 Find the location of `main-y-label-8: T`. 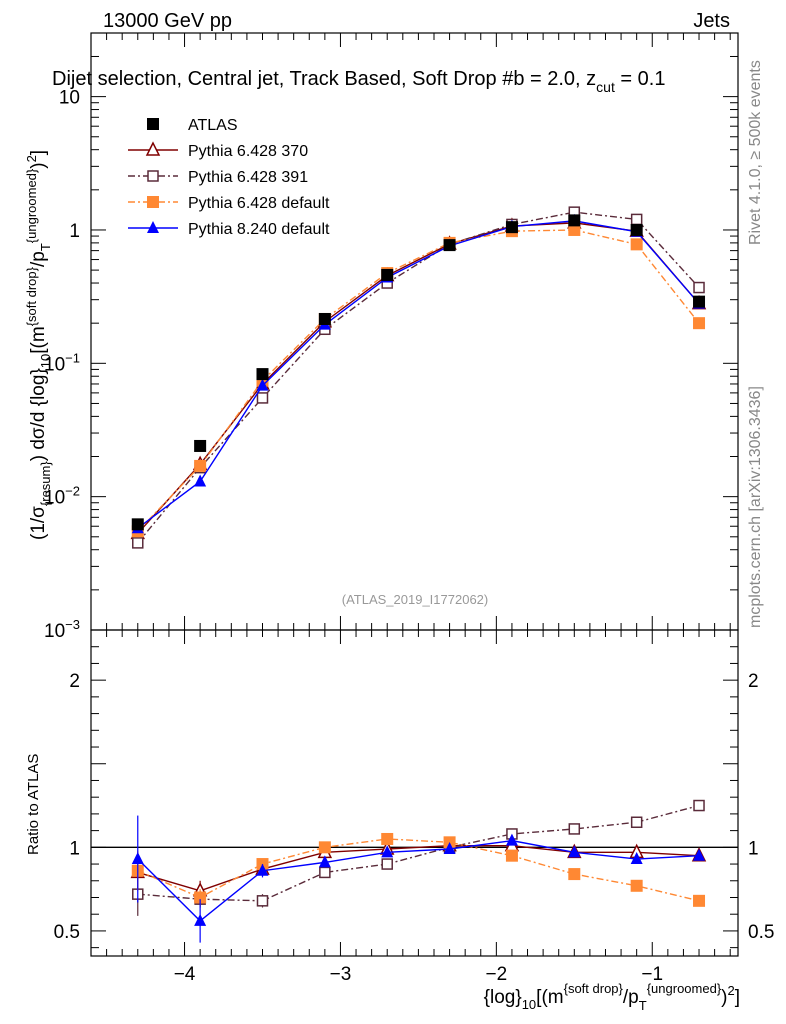

main-y-label-8: T is located at coordinates (45, 247).